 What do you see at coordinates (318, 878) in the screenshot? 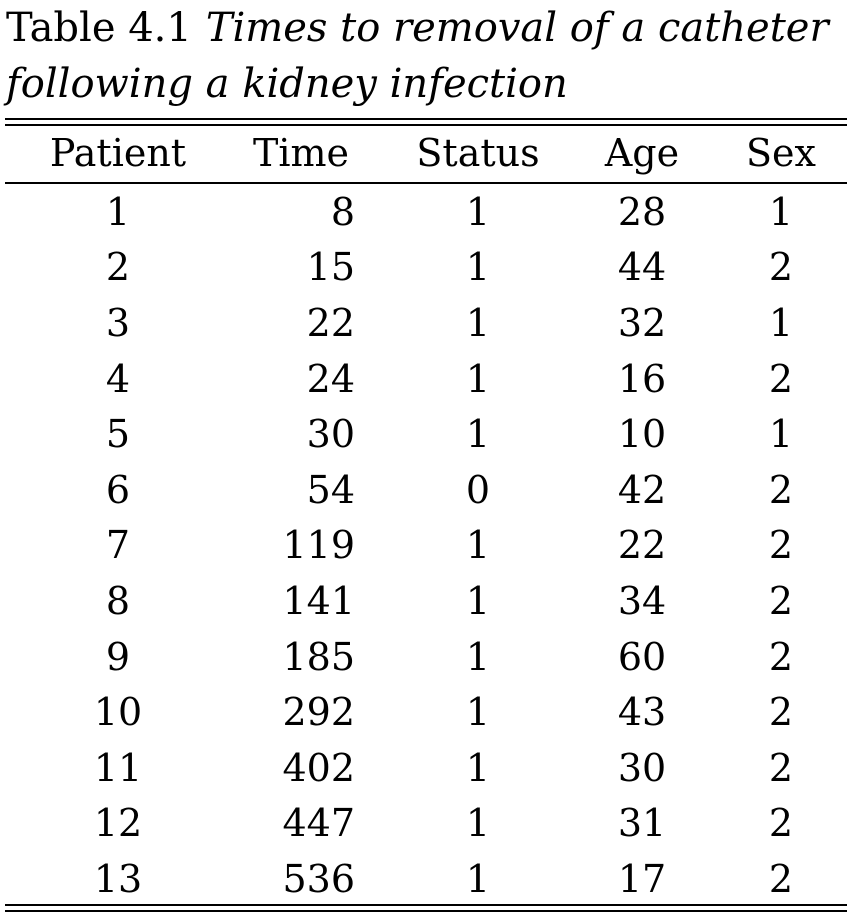
I see `cell-time: 536` at bounding box center [318, 878].